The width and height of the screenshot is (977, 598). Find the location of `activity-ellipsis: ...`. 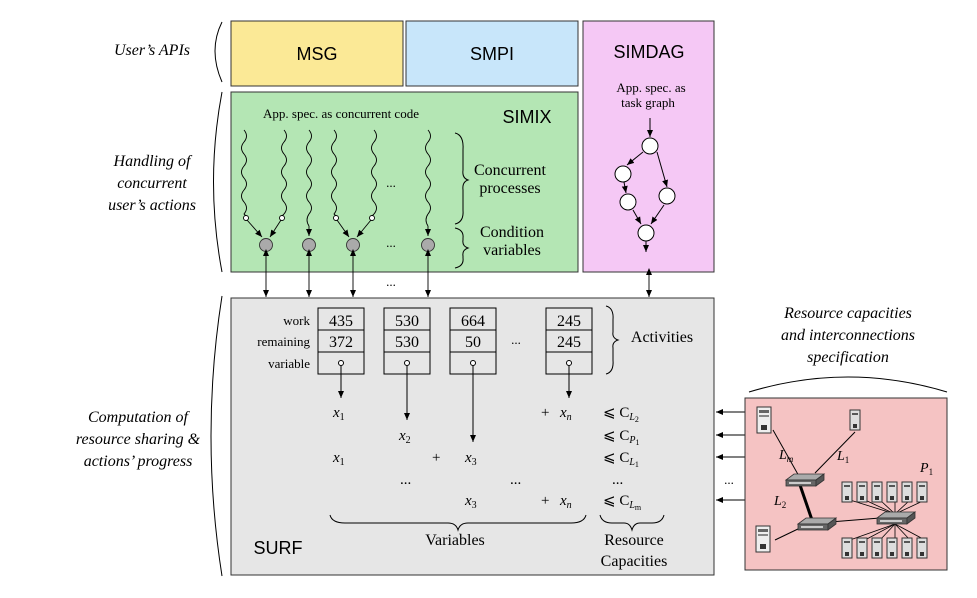

activity-ellipsis: ... is located at coordinates (516, 339).